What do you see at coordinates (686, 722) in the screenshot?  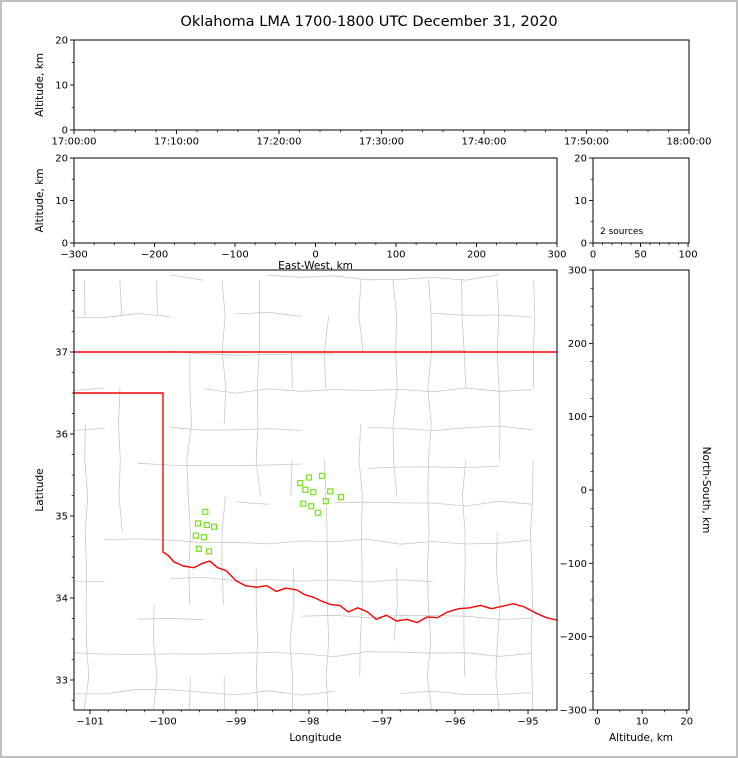 I see `x-tick-label: 20` at bounding box center [686, 722].